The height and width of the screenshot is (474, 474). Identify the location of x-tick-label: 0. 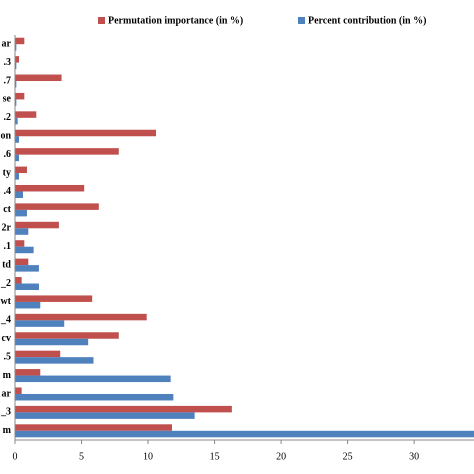
(15, 456).